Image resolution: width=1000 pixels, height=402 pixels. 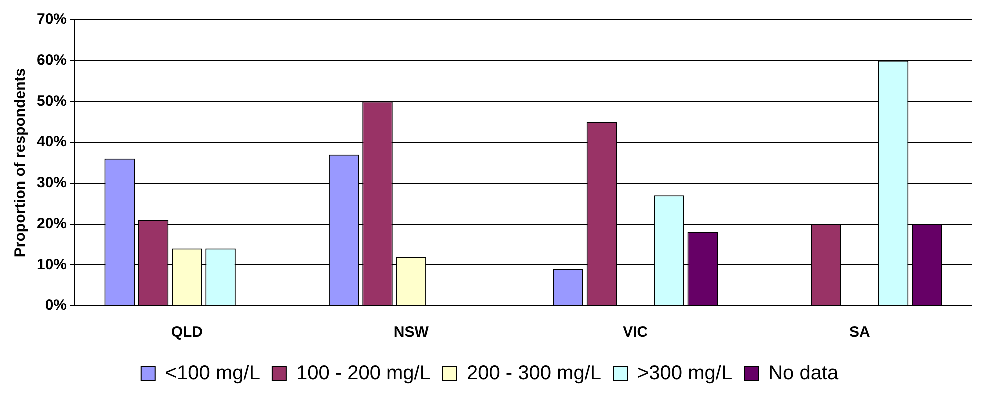 I want to click on legend-label: 200 - 300 mg/L, so click(x=534, y=373).